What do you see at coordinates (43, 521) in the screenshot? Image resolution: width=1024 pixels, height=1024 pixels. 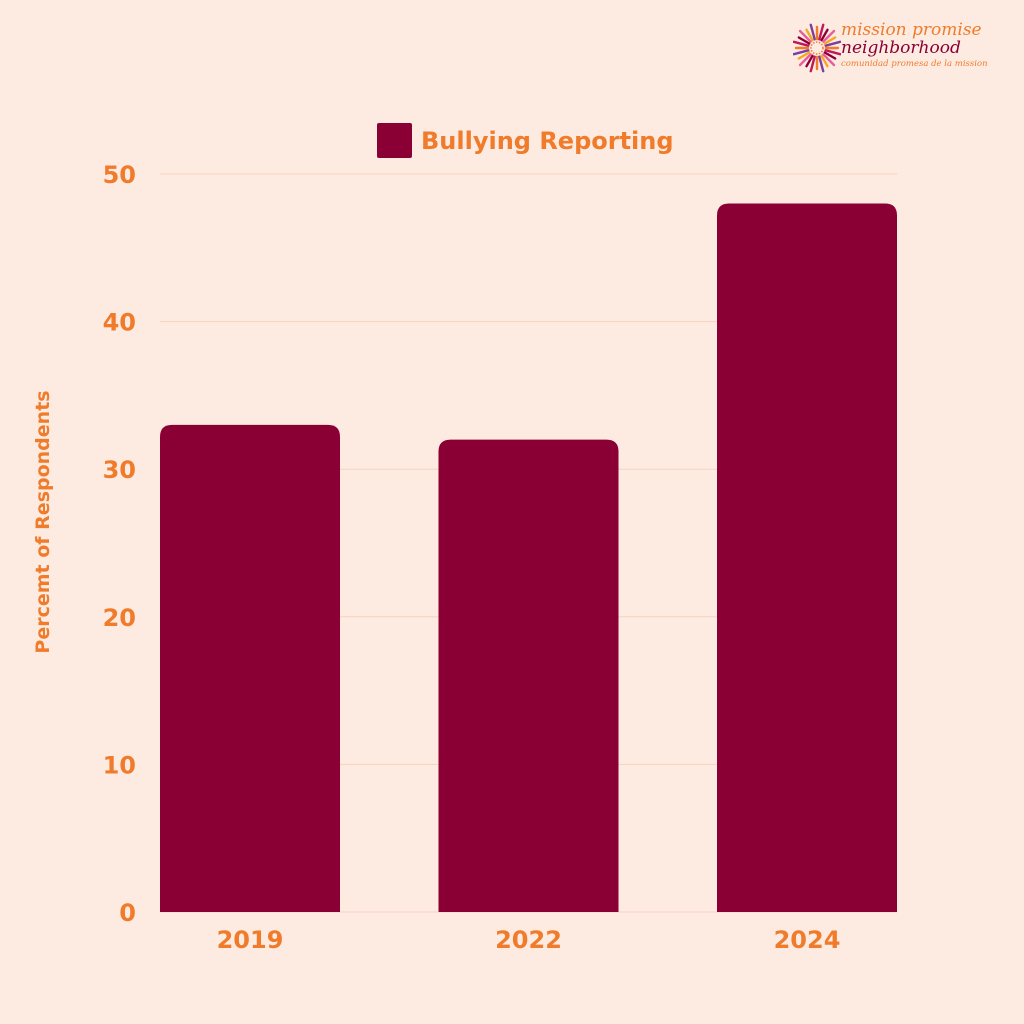 I see `y-axis-label: Percemt of Respondents` at bounding box center [43, 521].